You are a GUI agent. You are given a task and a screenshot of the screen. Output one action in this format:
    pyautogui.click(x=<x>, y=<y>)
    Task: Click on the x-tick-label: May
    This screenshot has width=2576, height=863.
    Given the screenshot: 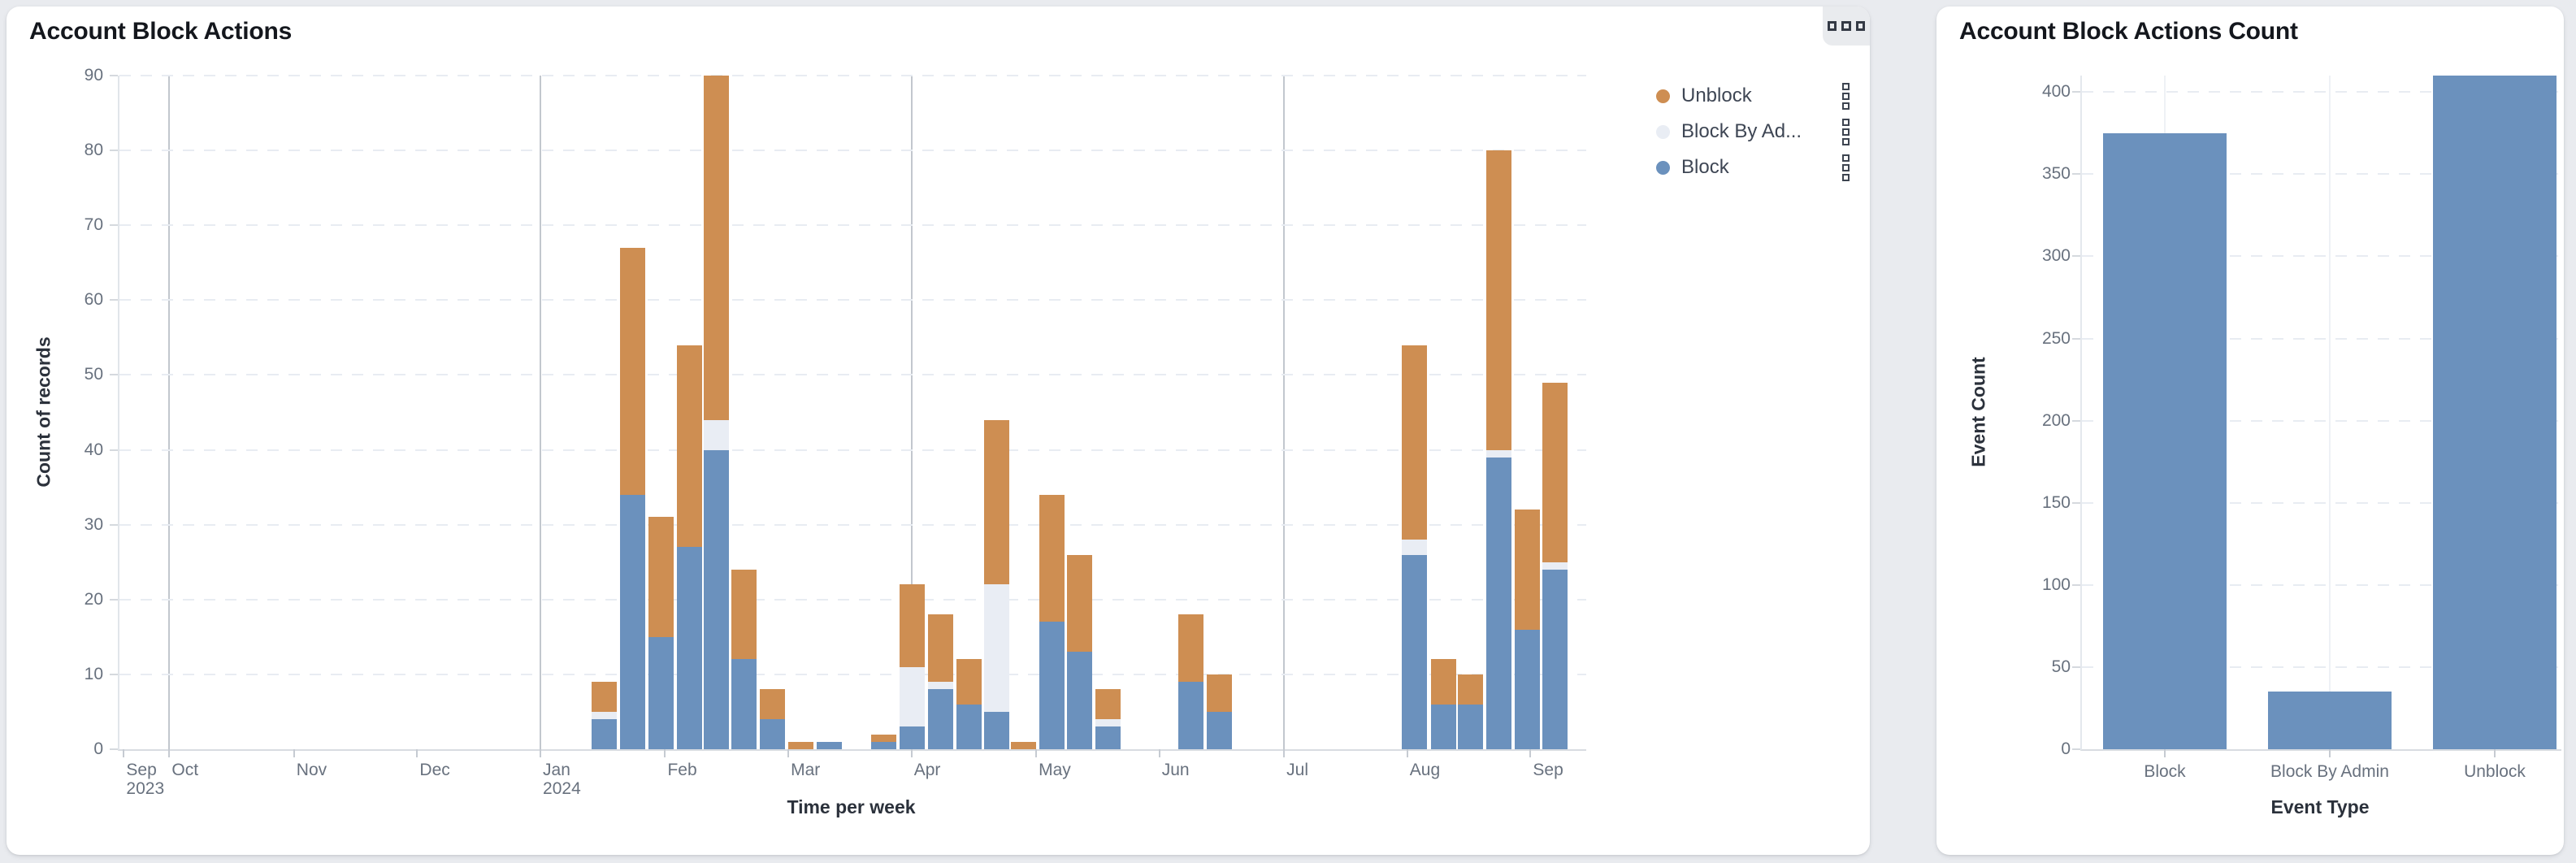 What is the action you would take?
    pyautogui.click(x=1055, y=770)
    